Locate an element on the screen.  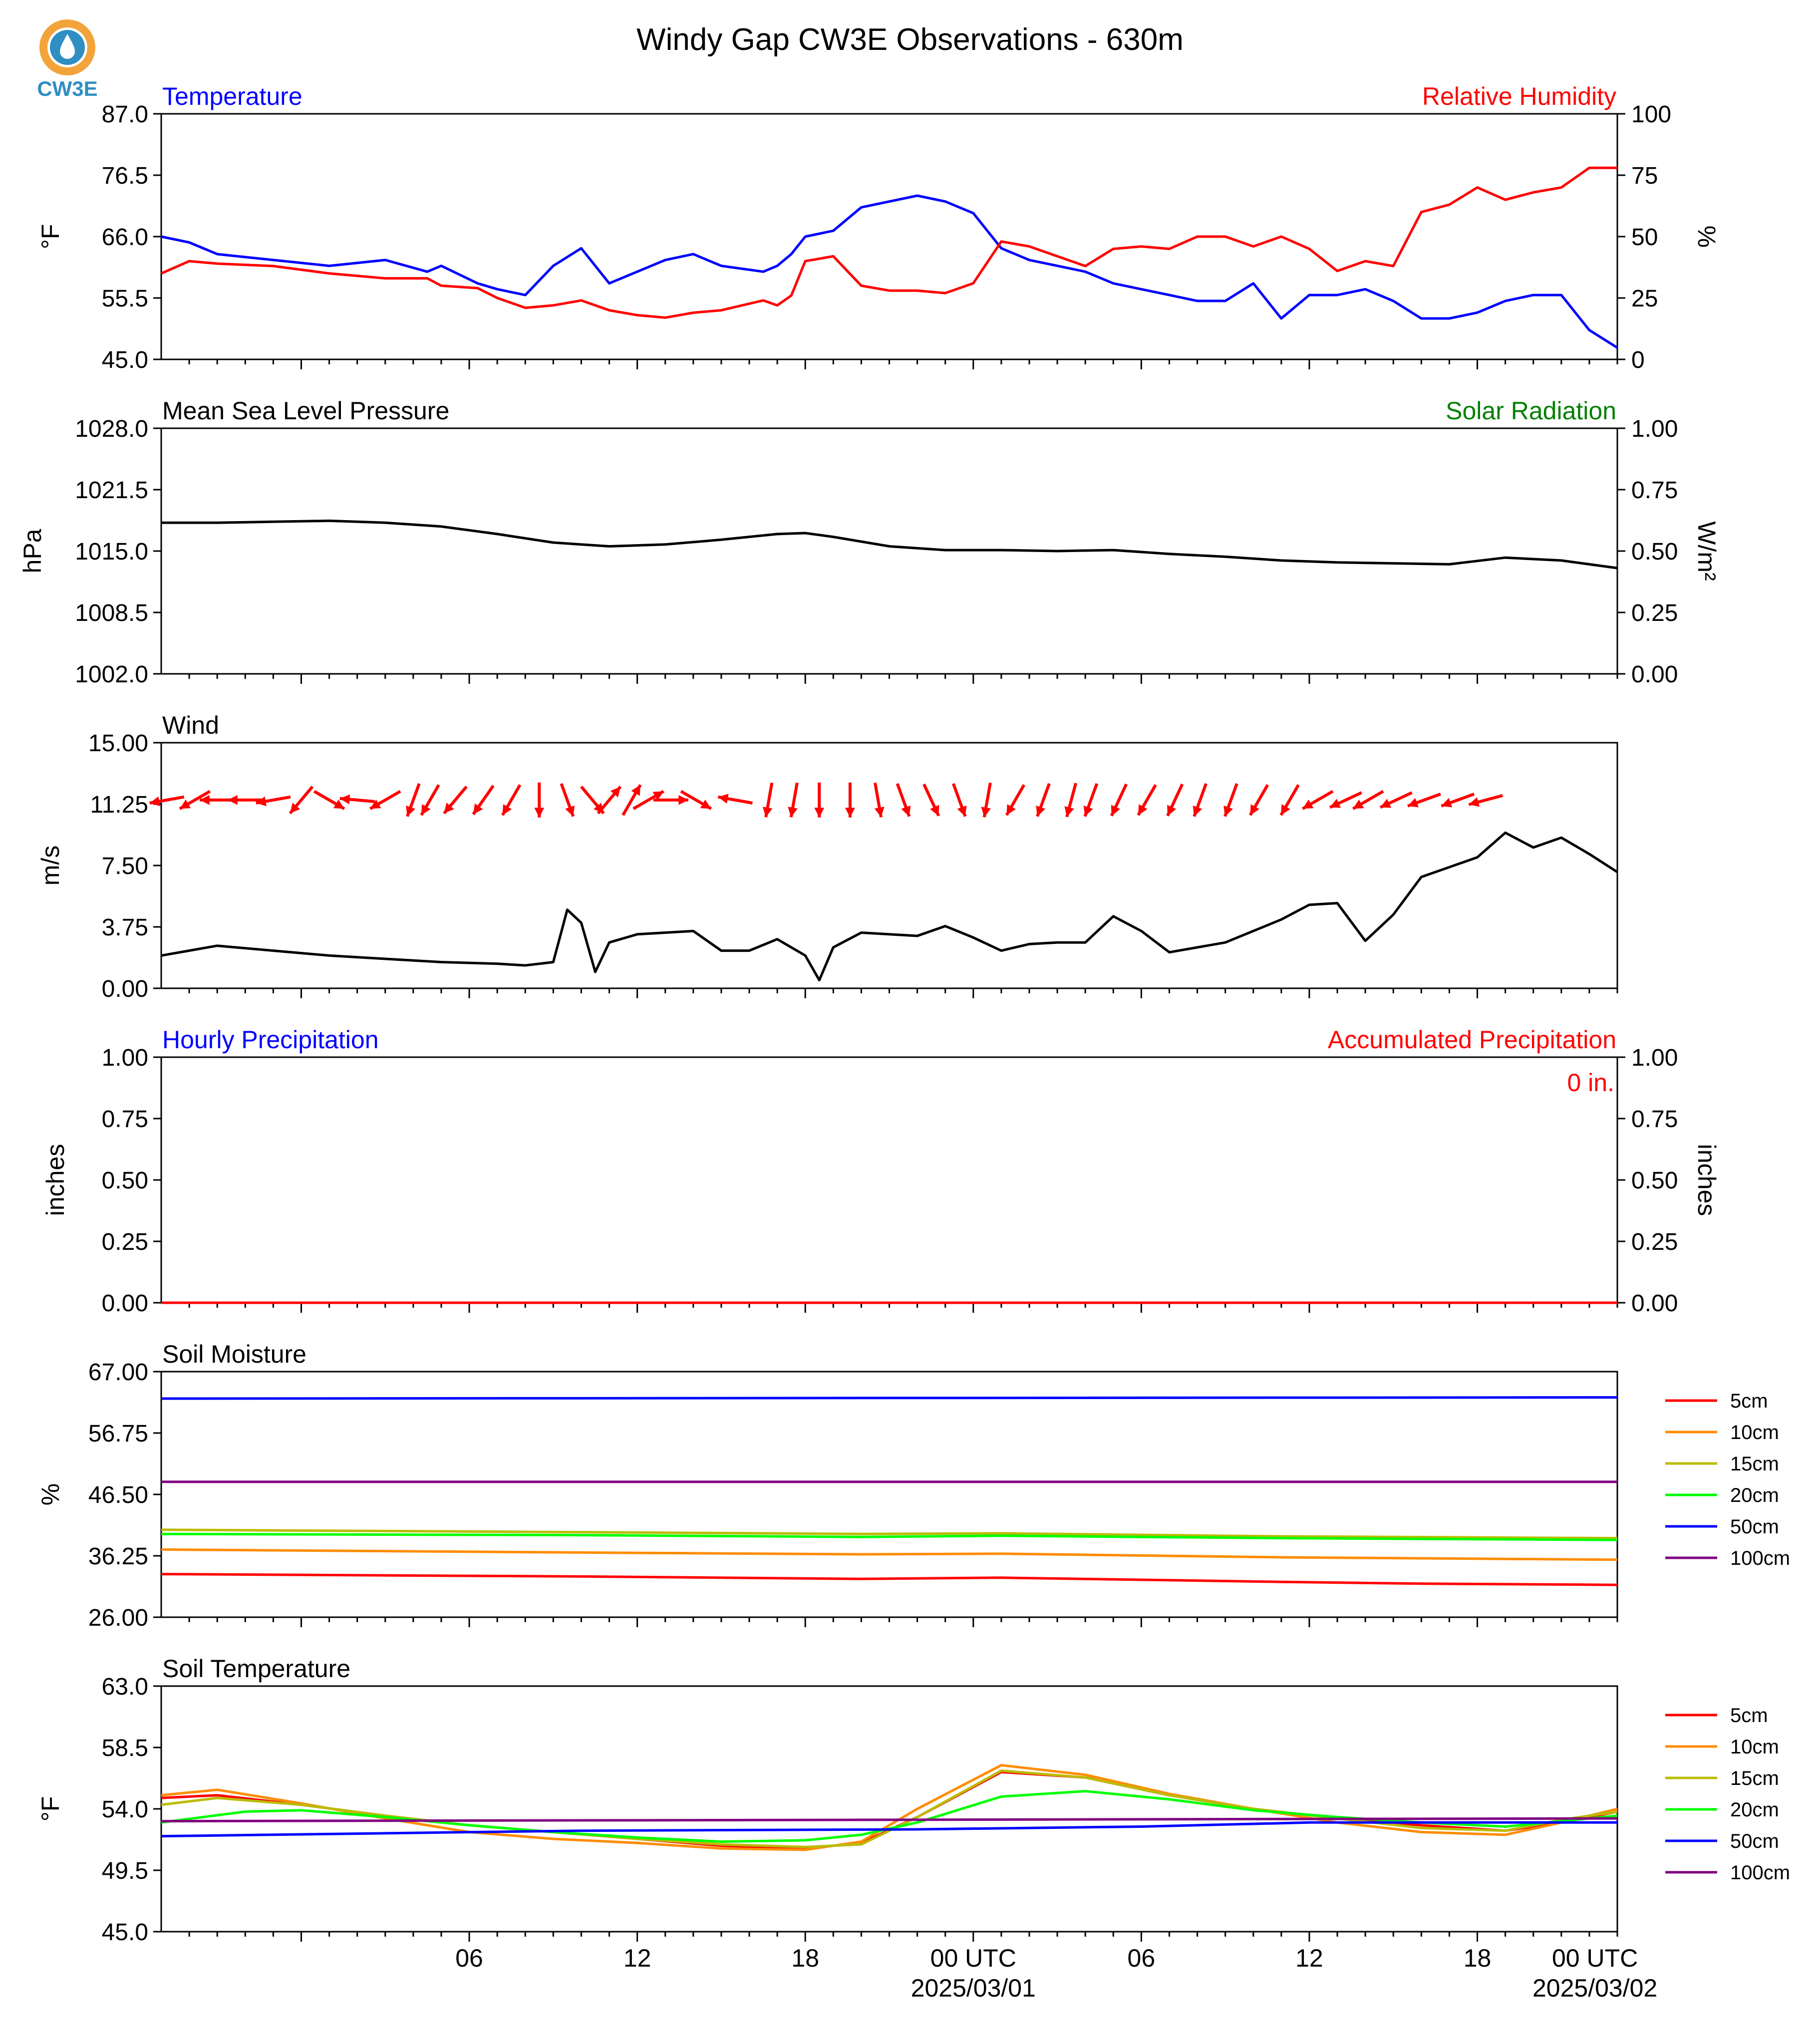
y-tick-label: 26.00 is located at coordinates (118, 1618).